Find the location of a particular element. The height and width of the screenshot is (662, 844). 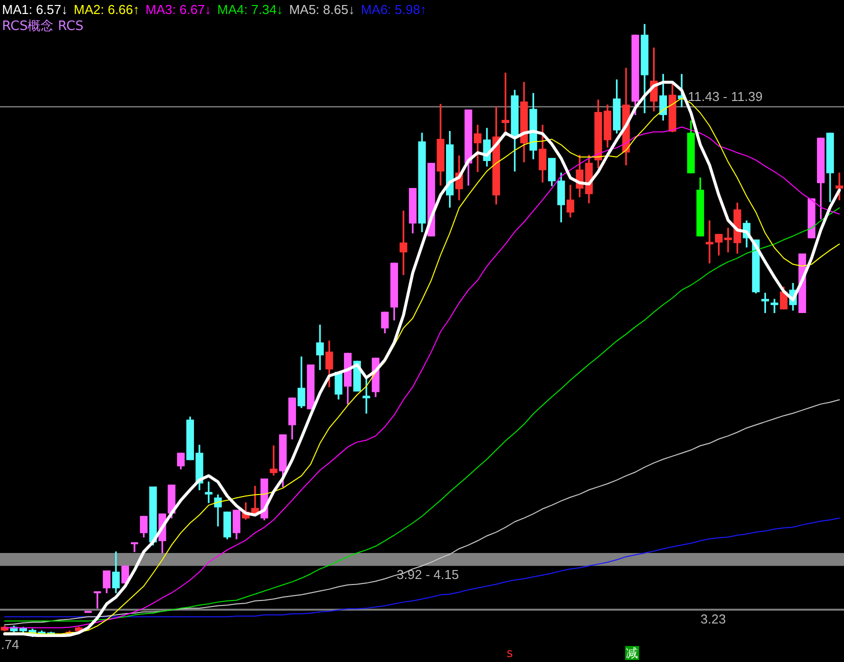

text: MA5: 8.65↓ is located at coordinates (322, 9).